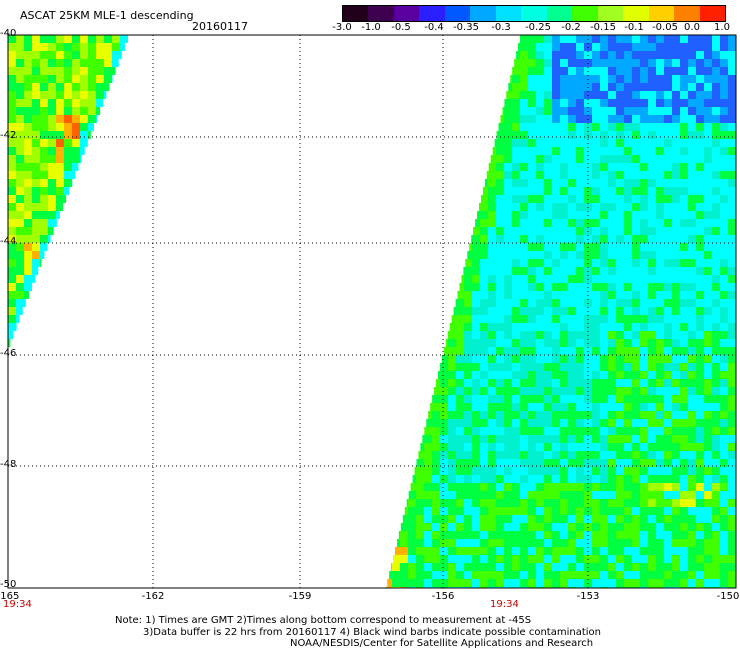 Image resolution: width=740 pixels, height=650 pixels. I want to click on colorbar, so click(534, 13).